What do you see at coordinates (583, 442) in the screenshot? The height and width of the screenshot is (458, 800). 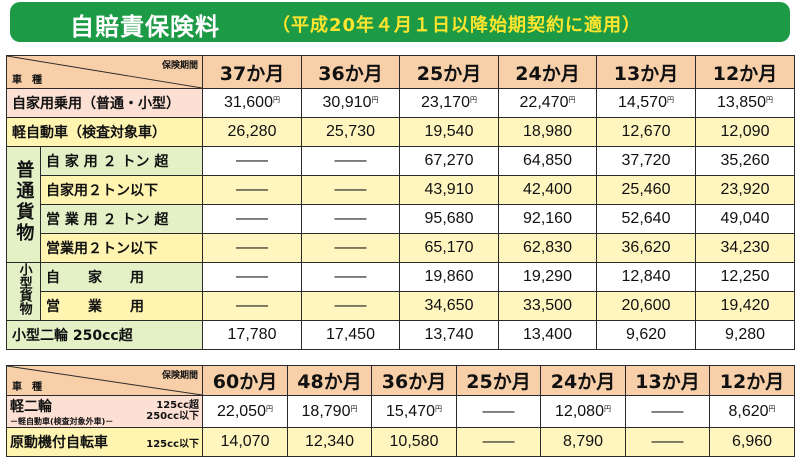 I see `premium-cell: 8,790` at bounding box center [583, 442].